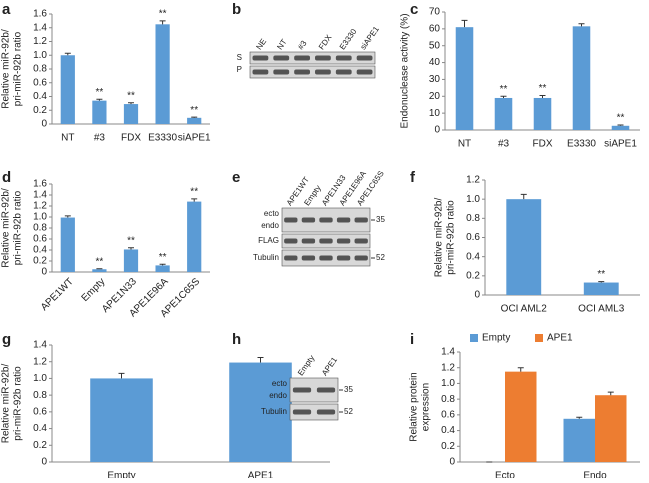  Describe the element at coordinates (131, 138) in the screenshot. I see `x-tick-label: FDX` at that location.